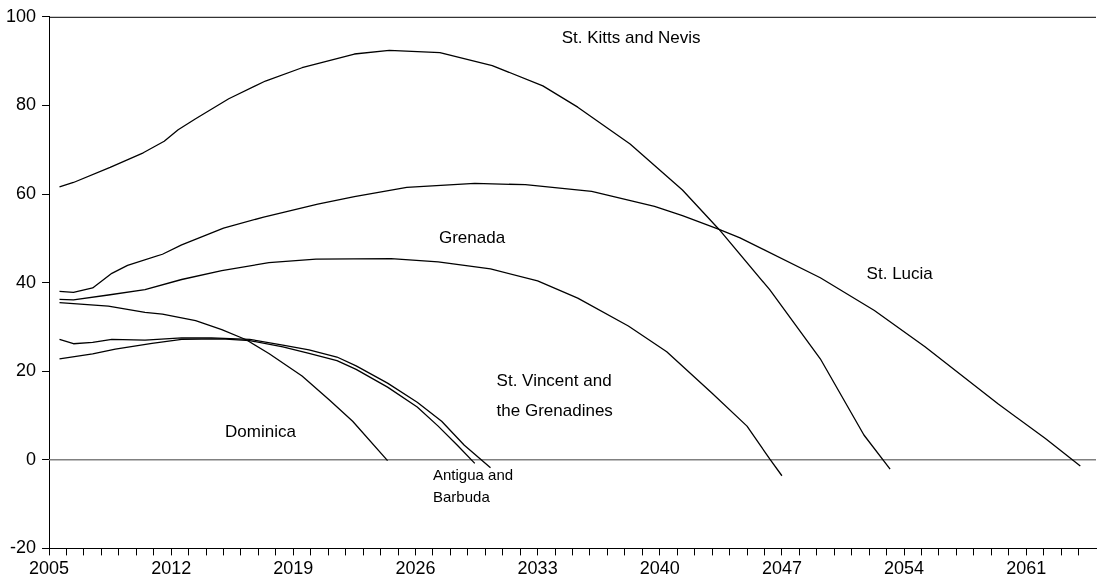 This screenshot has height=583, width=1102. I want to click on series-label: Grenada, so click(472, 237).